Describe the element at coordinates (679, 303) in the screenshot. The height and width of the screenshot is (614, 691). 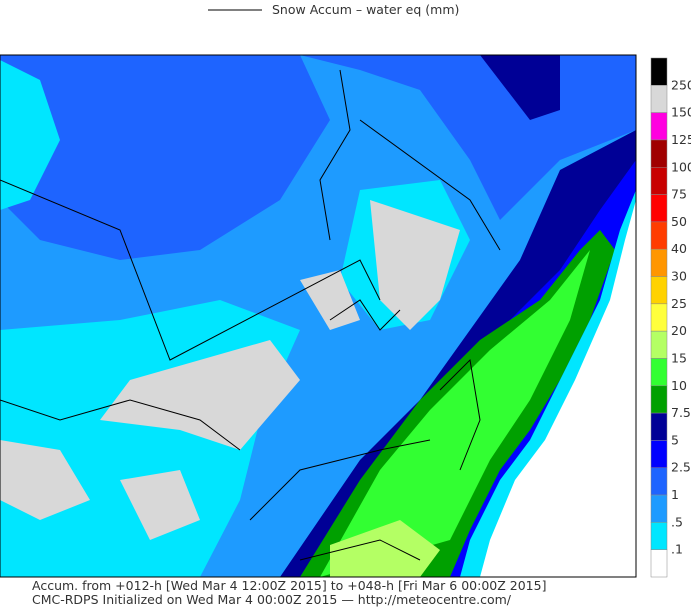
I see `colorbar-label: 25` at that location.